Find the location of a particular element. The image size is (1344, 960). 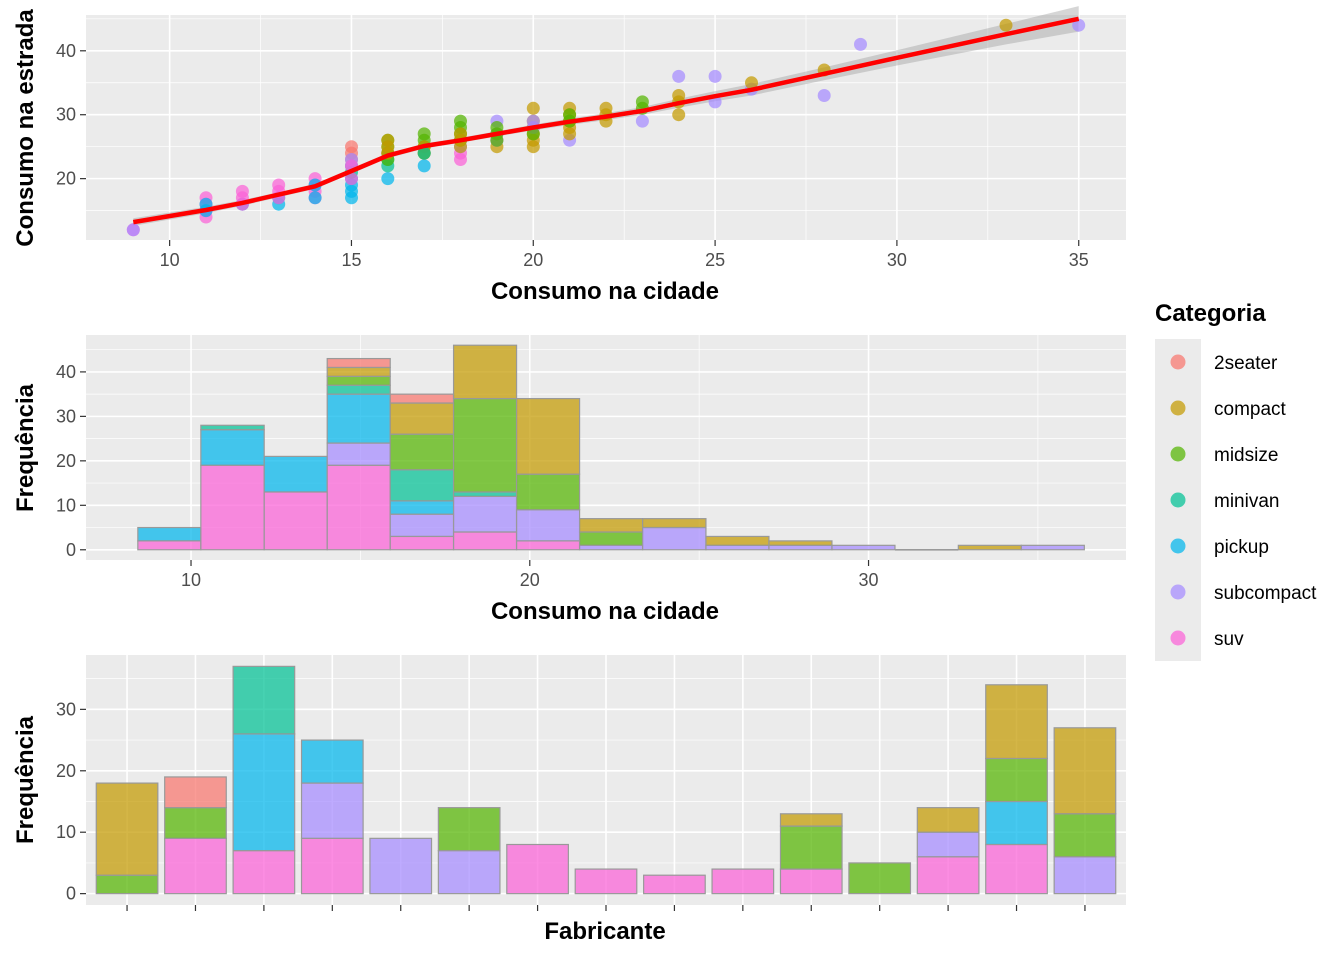

legend-label: pickup is located at coordinates (1241, 547).